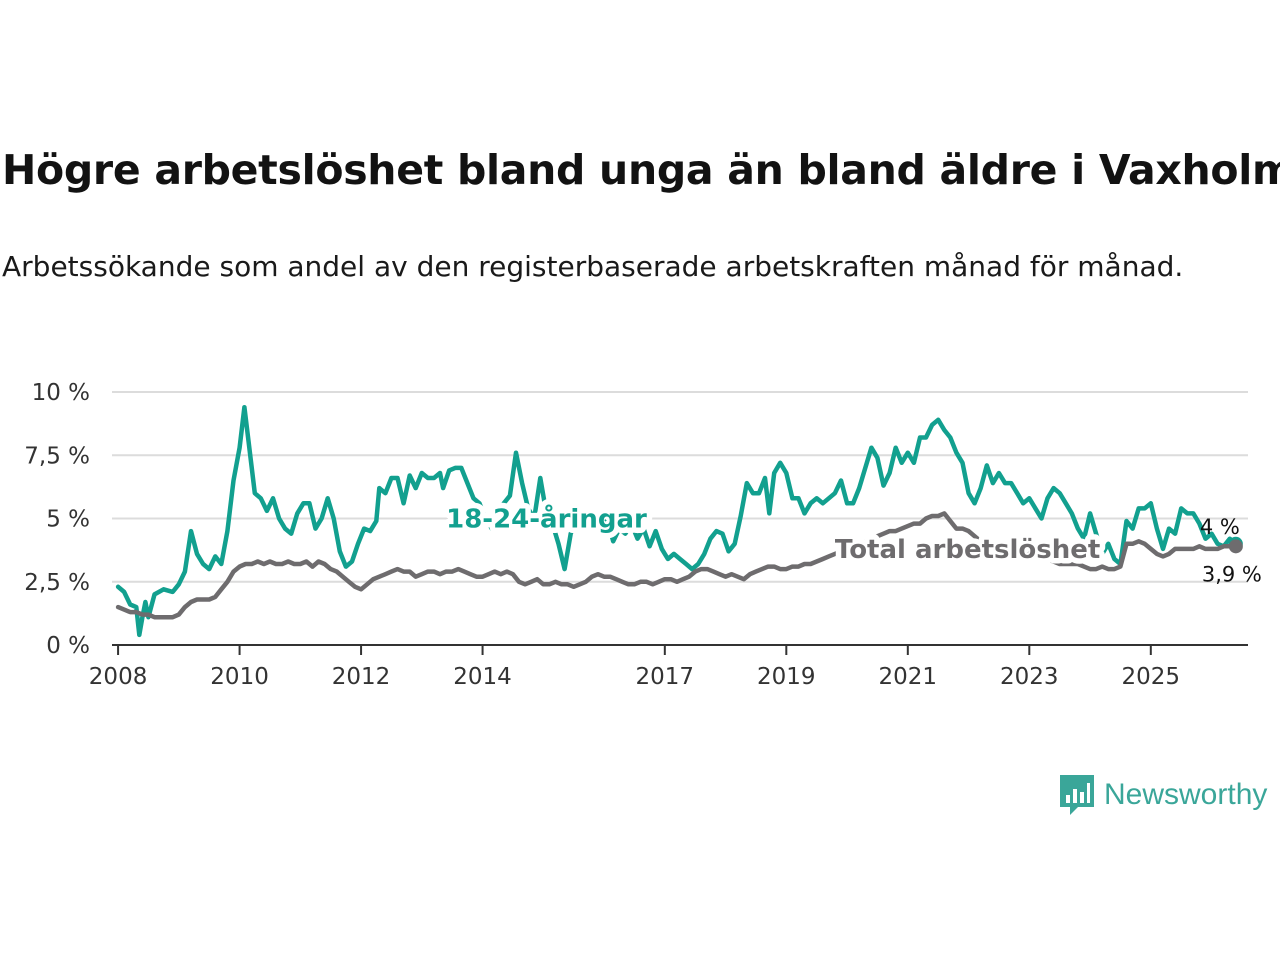  What do you see at coordinates (908, 677) in the screenshot?
I see `x-tick-label: 2021` at bounding box center [908, 677].